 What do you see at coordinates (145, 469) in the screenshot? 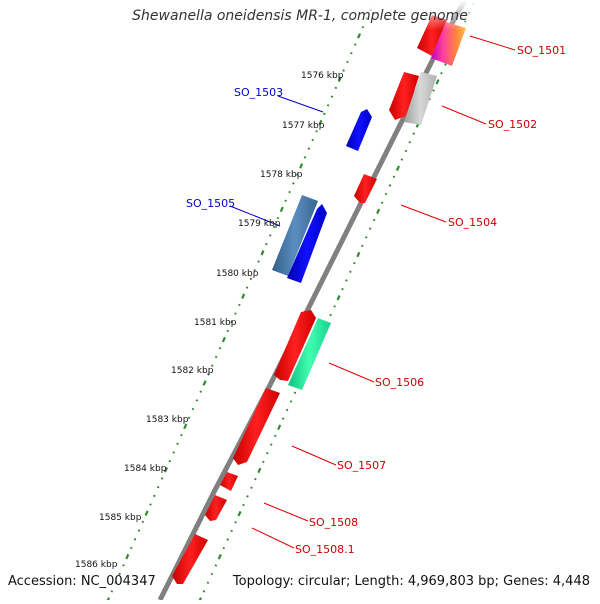
I see `tick-label: 1584 kbp` at bounding box center [145, 469].